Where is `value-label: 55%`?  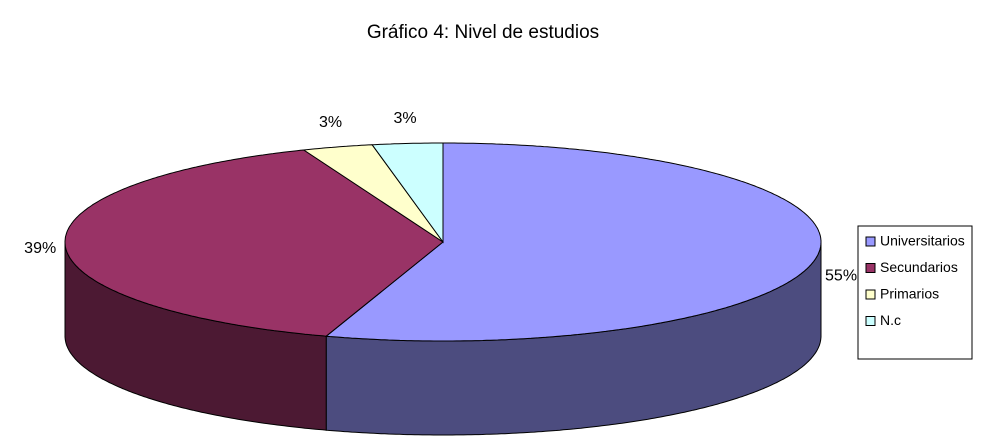 value-label: 55% is located at coordinates (841, 275).